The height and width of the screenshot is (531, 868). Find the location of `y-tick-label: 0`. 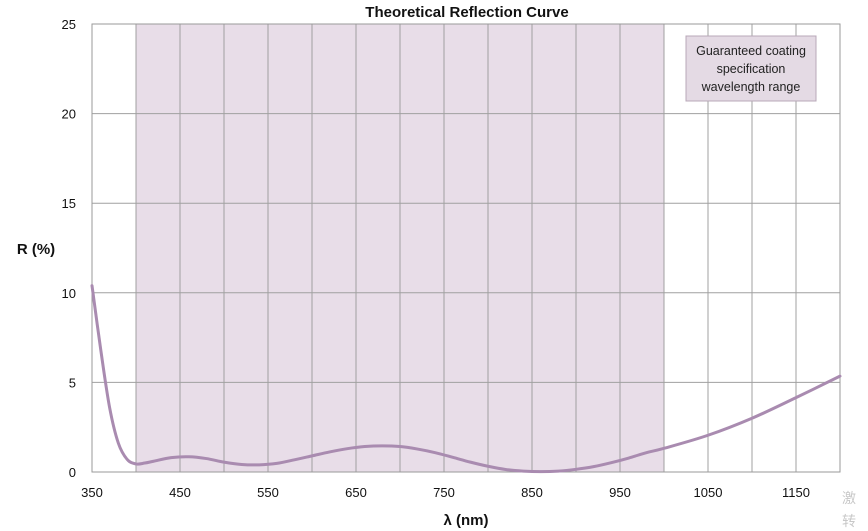

y-tick-label: 0 is located at coordinates (72, 472).